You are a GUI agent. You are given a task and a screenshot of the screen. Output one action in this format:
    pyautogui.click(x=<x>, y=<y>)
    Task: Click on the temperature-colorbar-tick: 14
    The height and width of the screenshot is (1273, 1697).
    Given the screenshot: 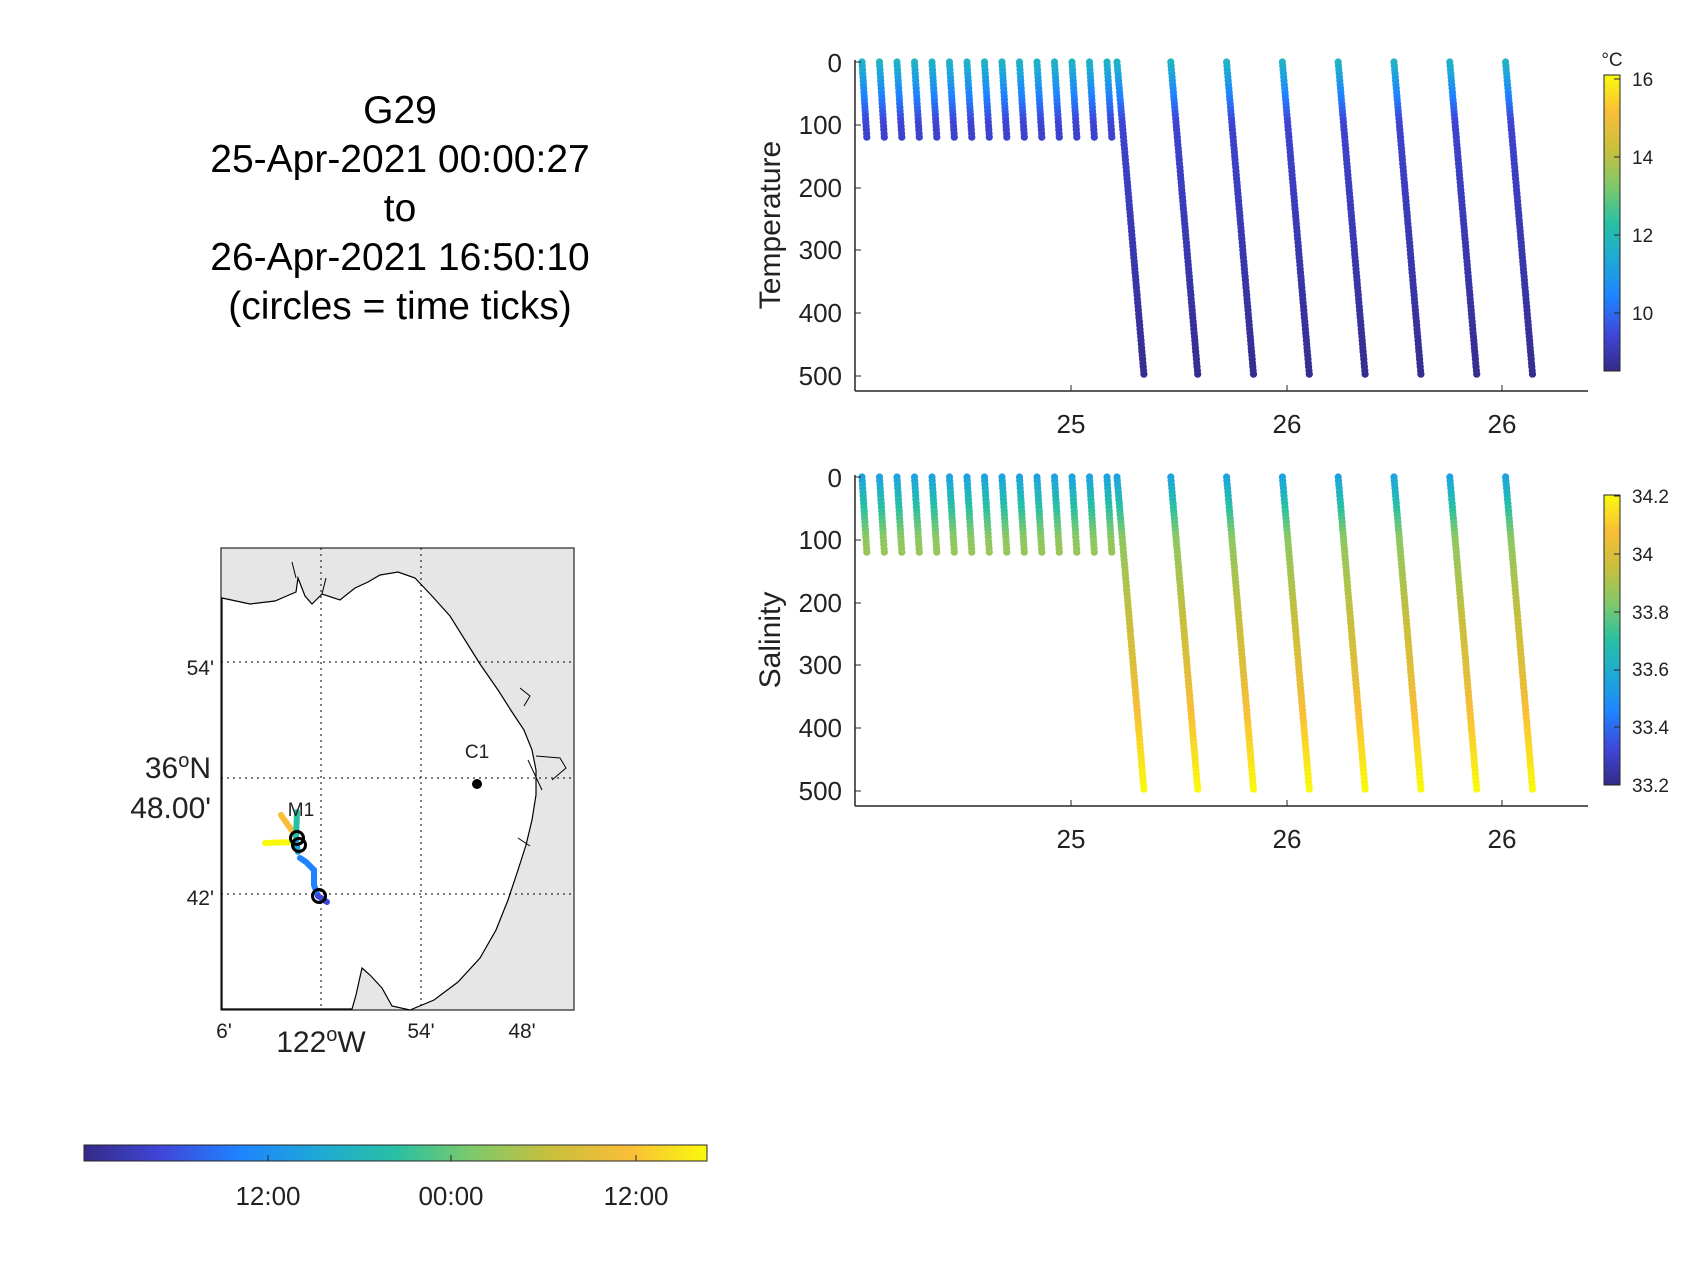 What is the action you would take?
    pyautogui.click(x=1643, y=158)
    